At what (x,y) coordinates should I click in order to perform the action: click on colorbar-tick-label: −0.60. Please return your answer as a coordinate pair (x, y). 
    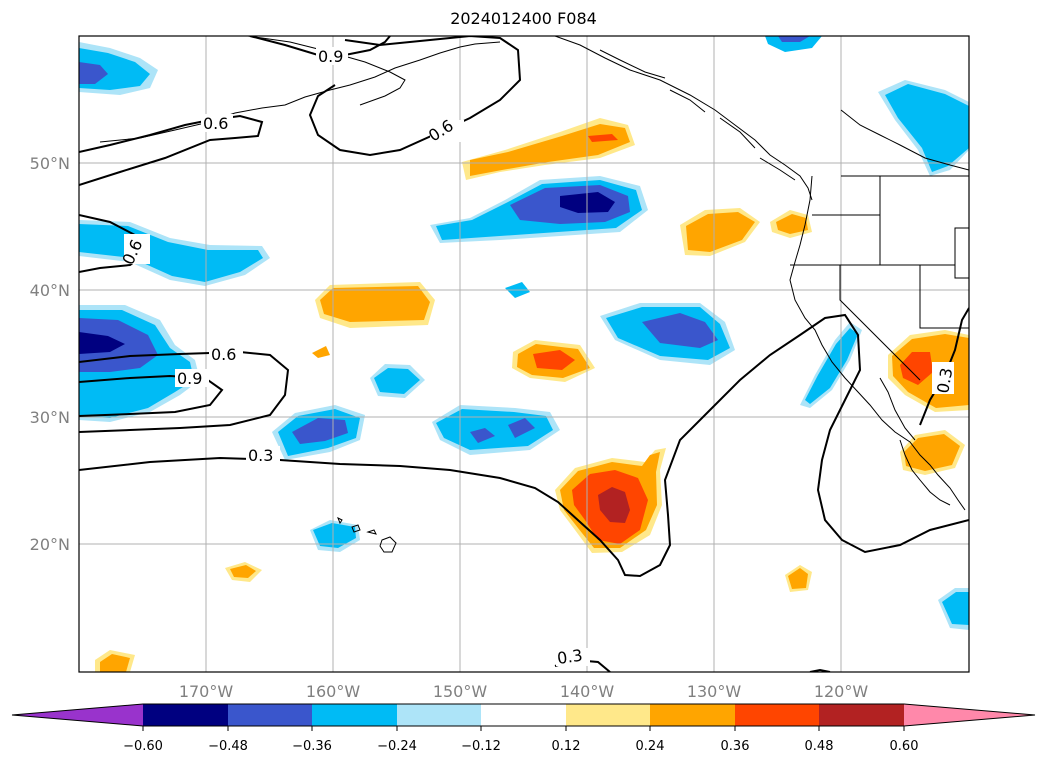
    Looking at the image, I should click on (143, 746).